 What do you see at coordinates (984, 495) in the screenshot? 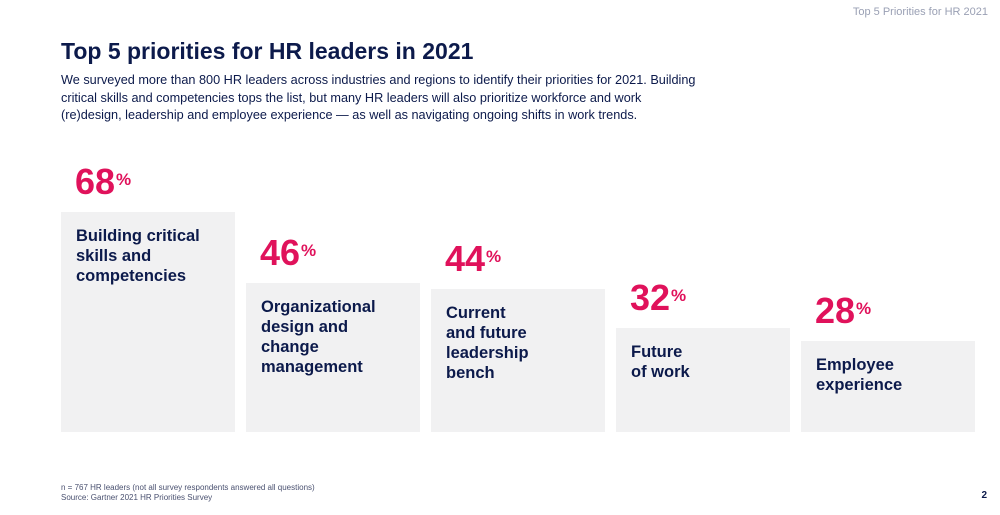
I see `page-number: 2` at bounding box center [984, 495].